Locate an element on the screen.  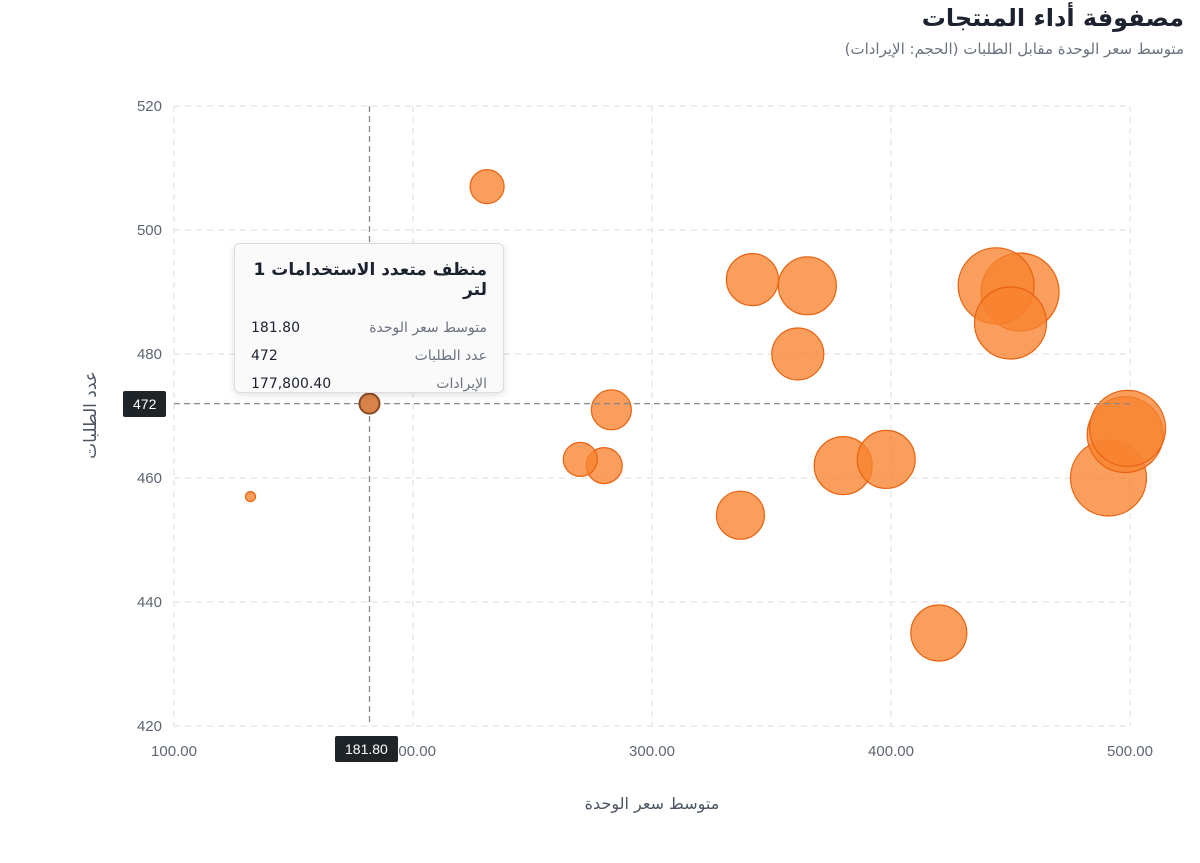
tooltip-row: متوسط سعر الوحدة 181.80 is located at coordinates (369, 328).